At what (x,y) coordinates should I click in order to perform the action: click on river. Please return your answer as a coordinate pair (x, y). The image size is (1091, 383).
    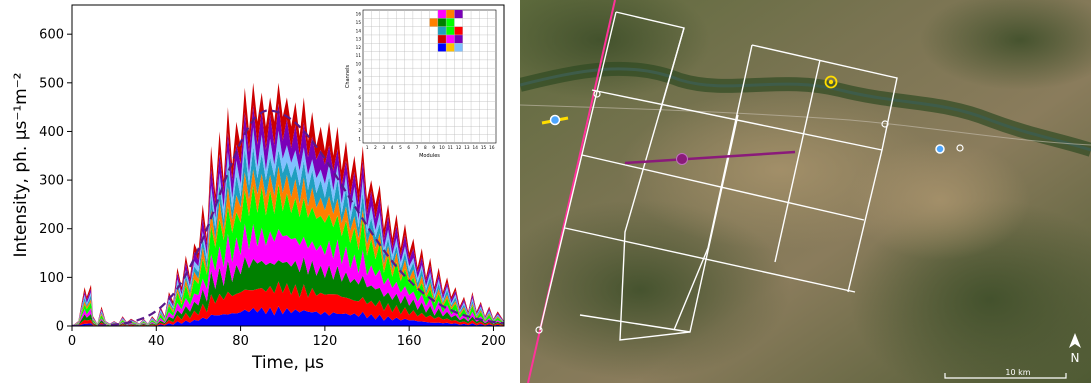
    Looking at the image, I should click on (805, 109).